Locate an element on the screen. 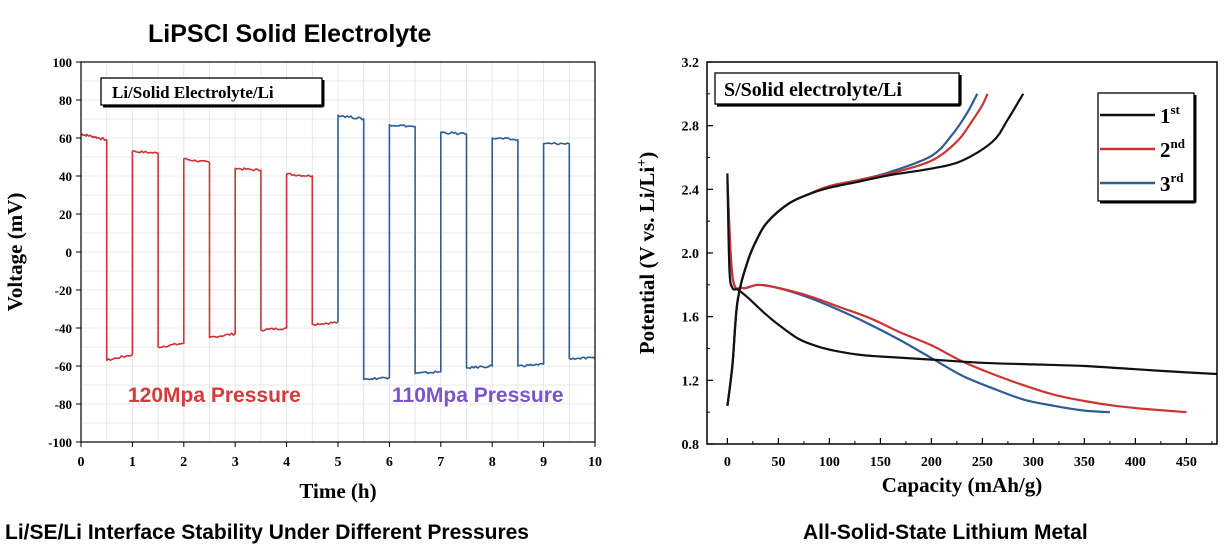  y-tick-label: -60 is located at coordinates (63, 366).